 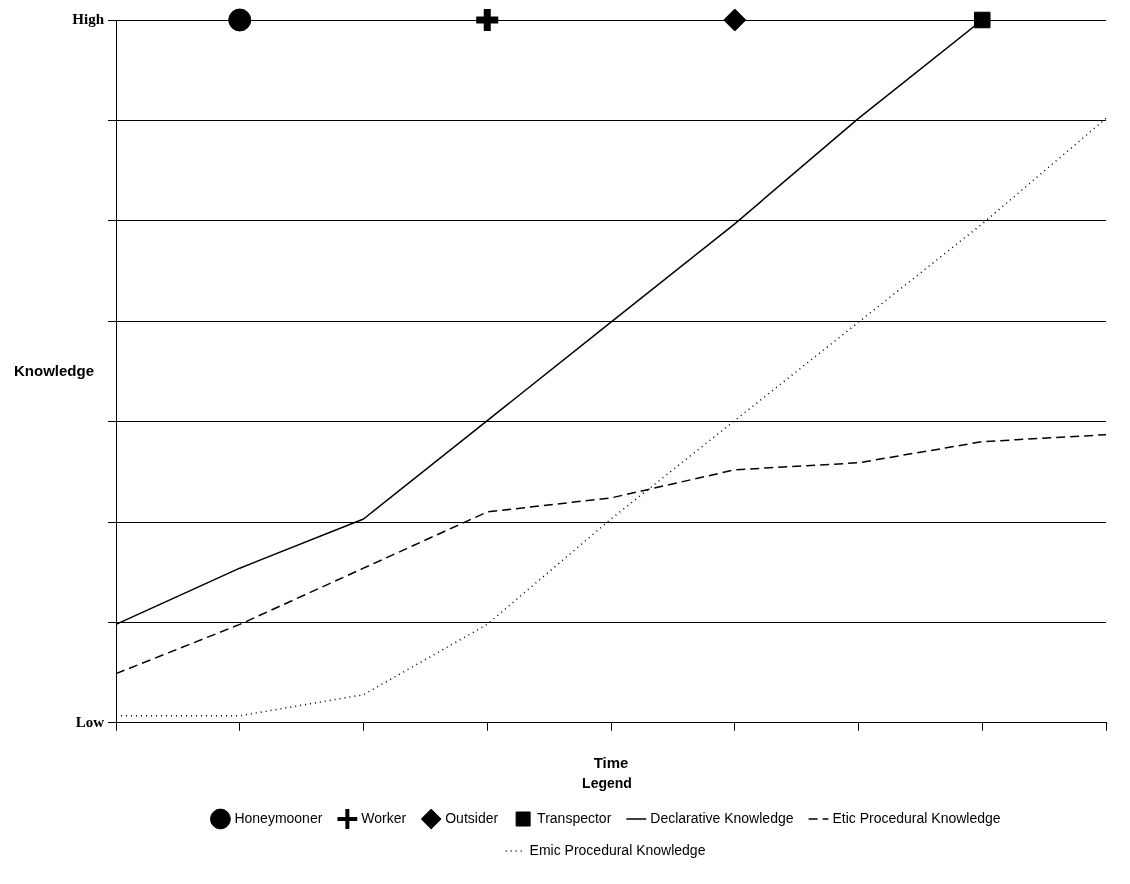 What do you see at coordinates (617, 849) in the screenshot?
I see `legend-label: Emic Procedural Knowledge` at bounding box center [617, 849].